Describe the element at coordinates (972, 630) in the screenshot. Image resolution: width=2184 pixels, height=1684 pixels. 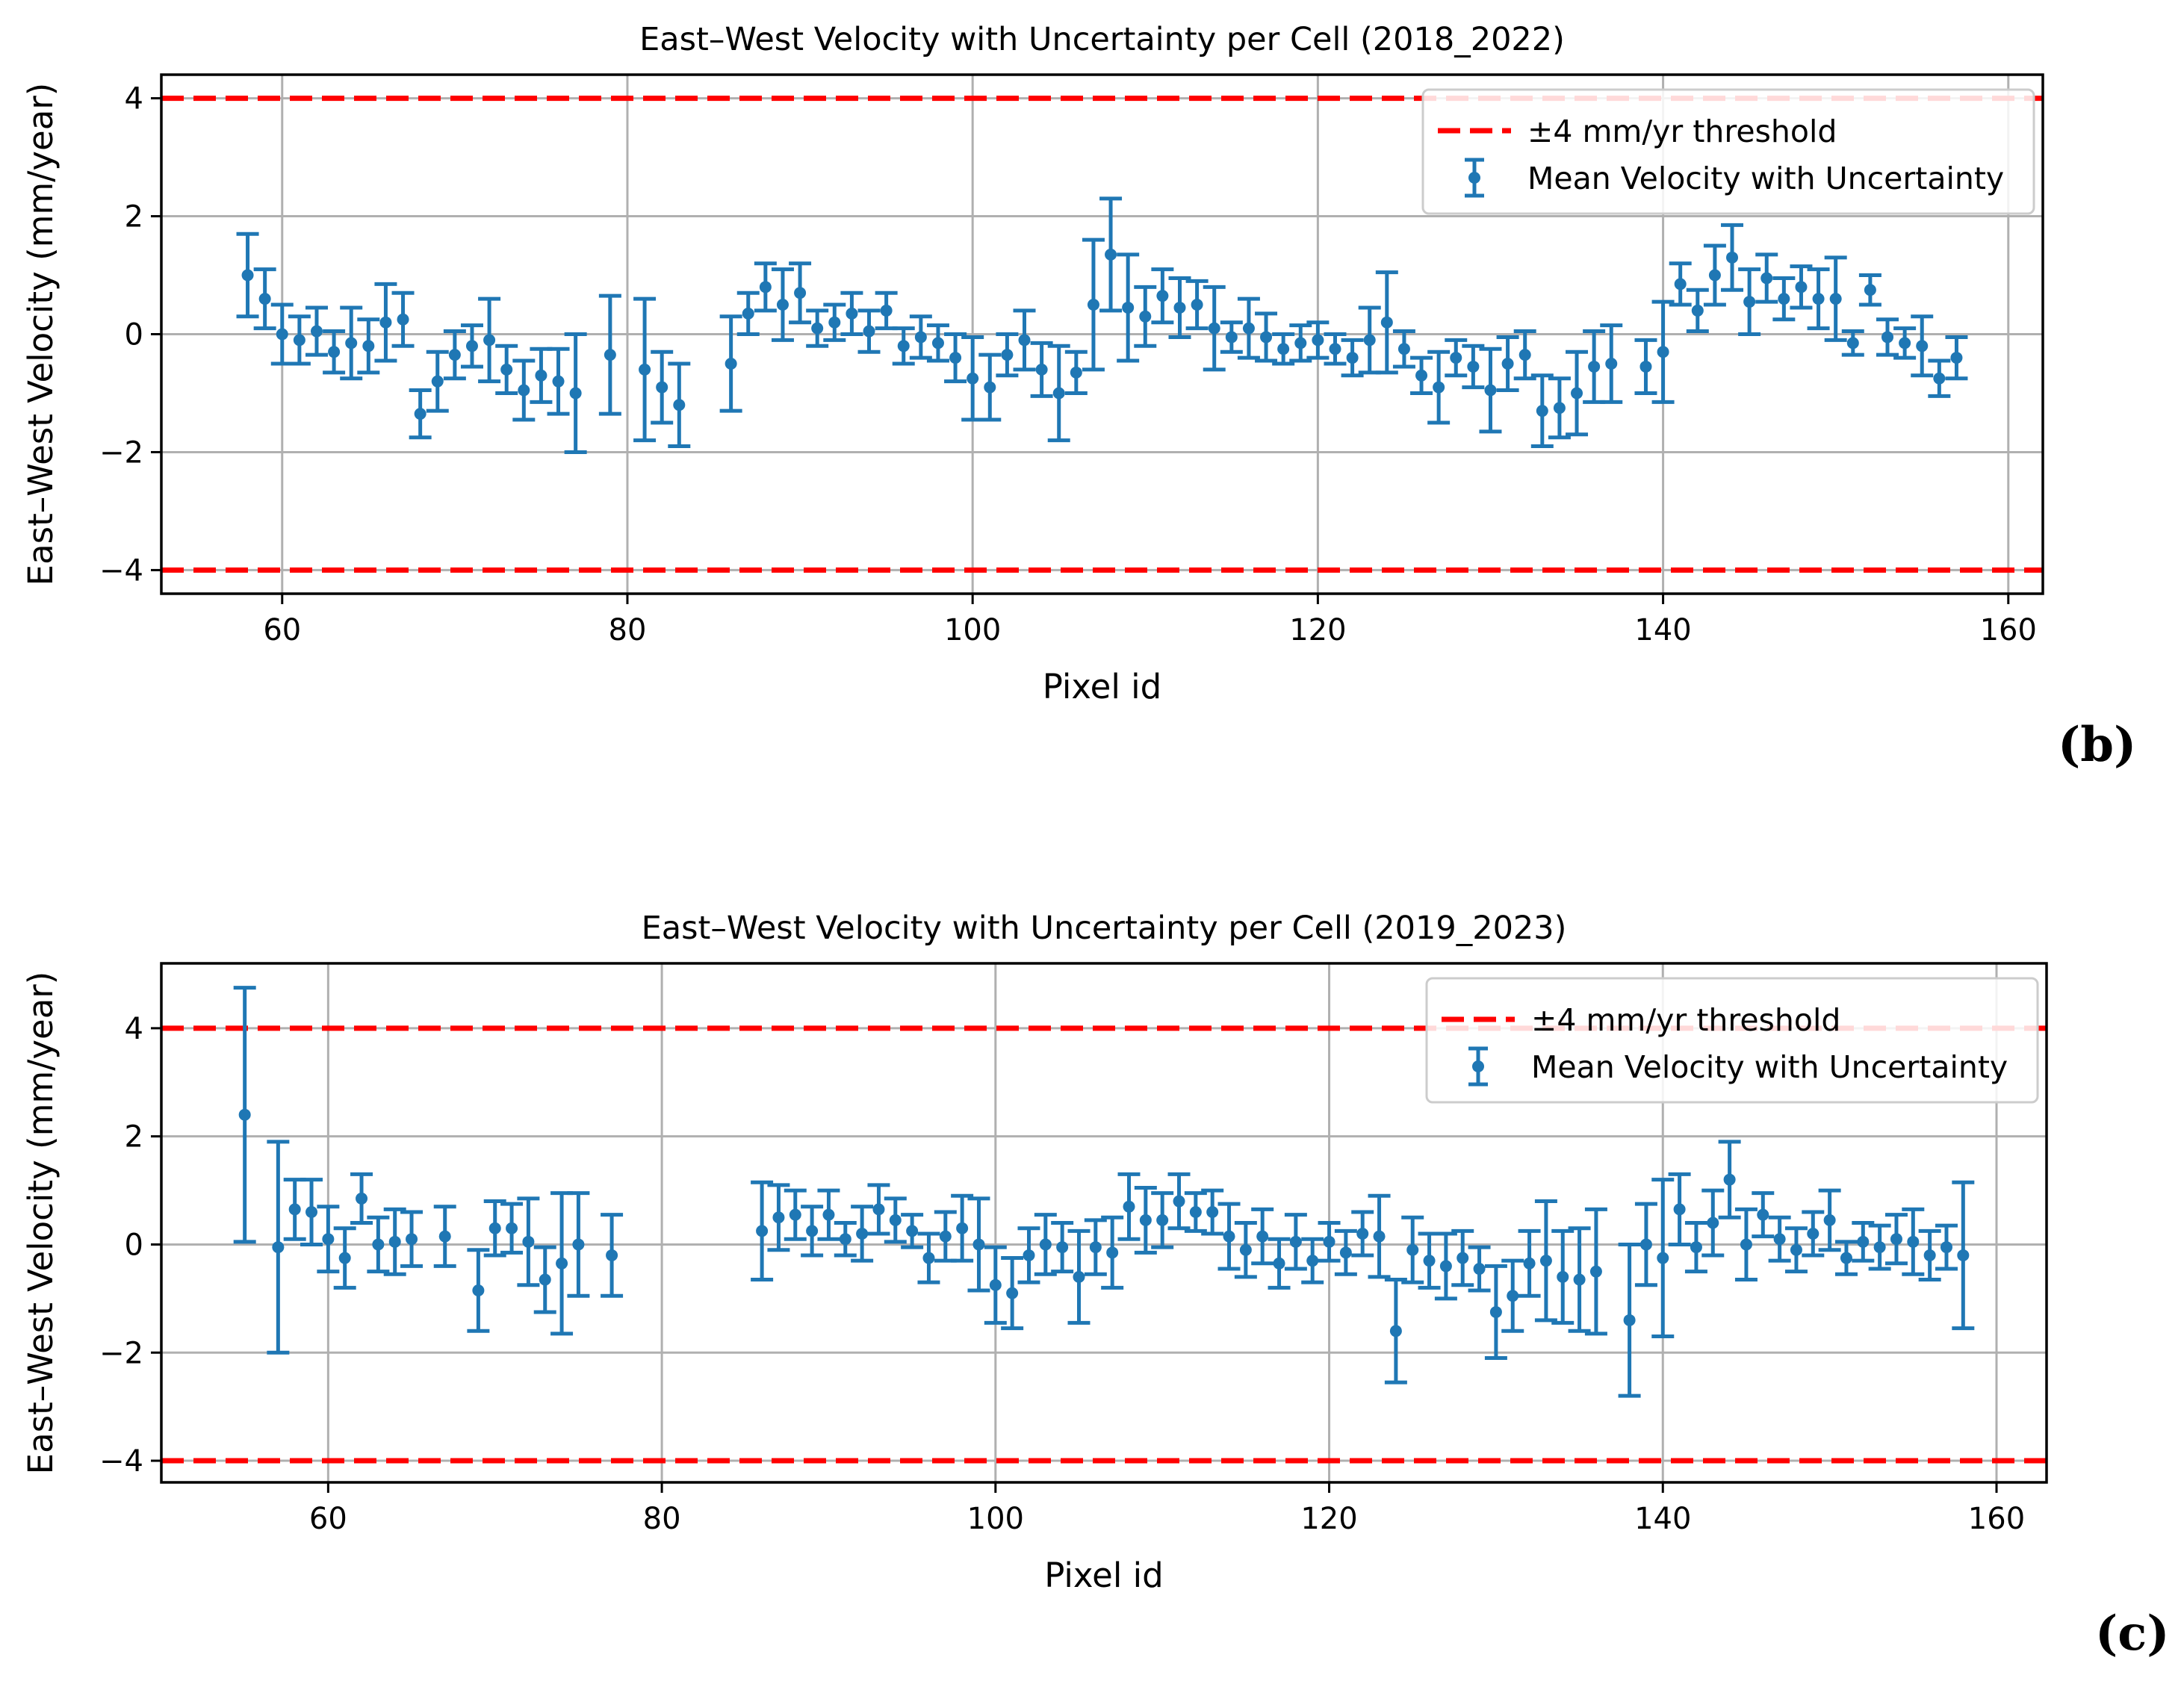
I see `x-tick-label: 100` at that location.